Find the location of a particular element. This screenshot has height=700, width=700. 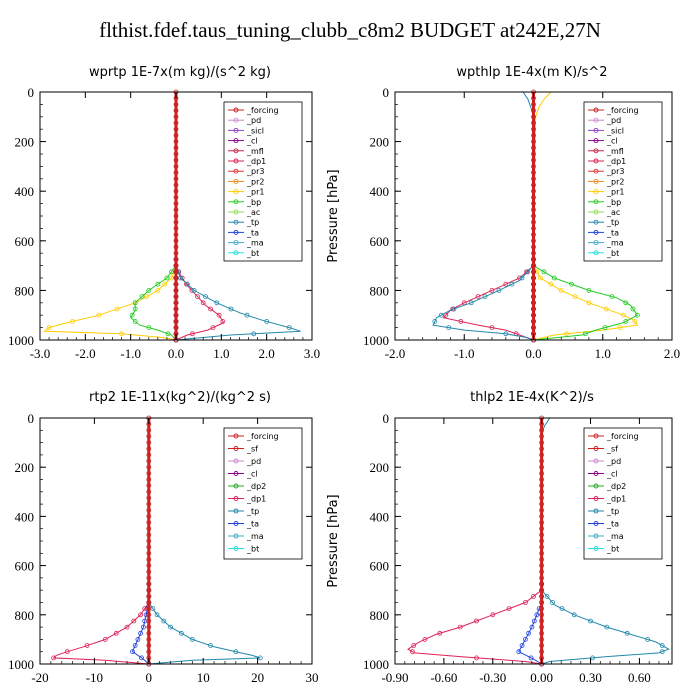

legend-entry: _pd is located at coordinates (253, 461).